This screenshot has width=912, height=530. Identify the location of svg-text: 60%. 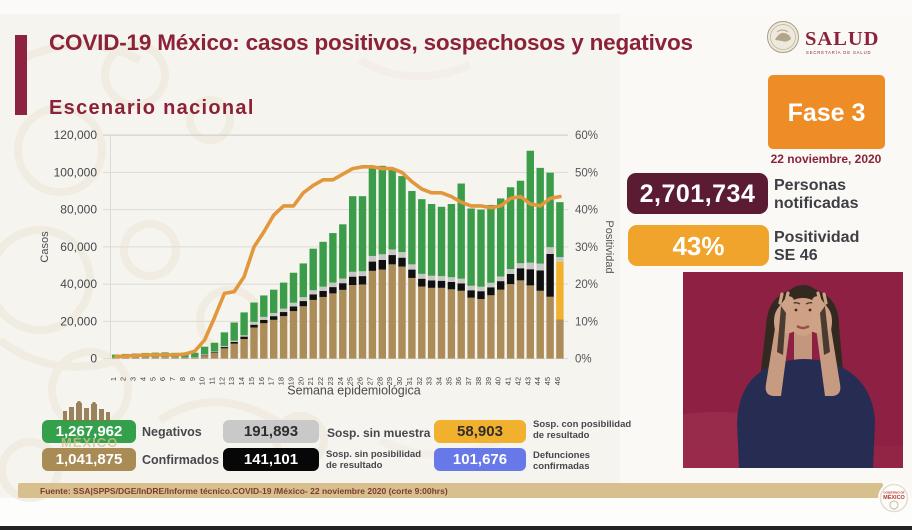
(586, 136).